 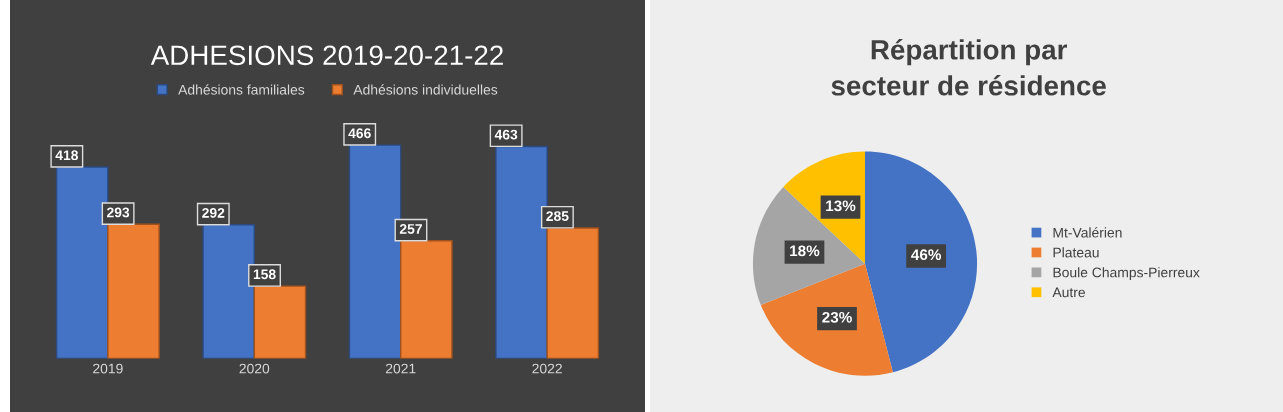 I want to click on data-label: 293, so click(x=118, y=212).